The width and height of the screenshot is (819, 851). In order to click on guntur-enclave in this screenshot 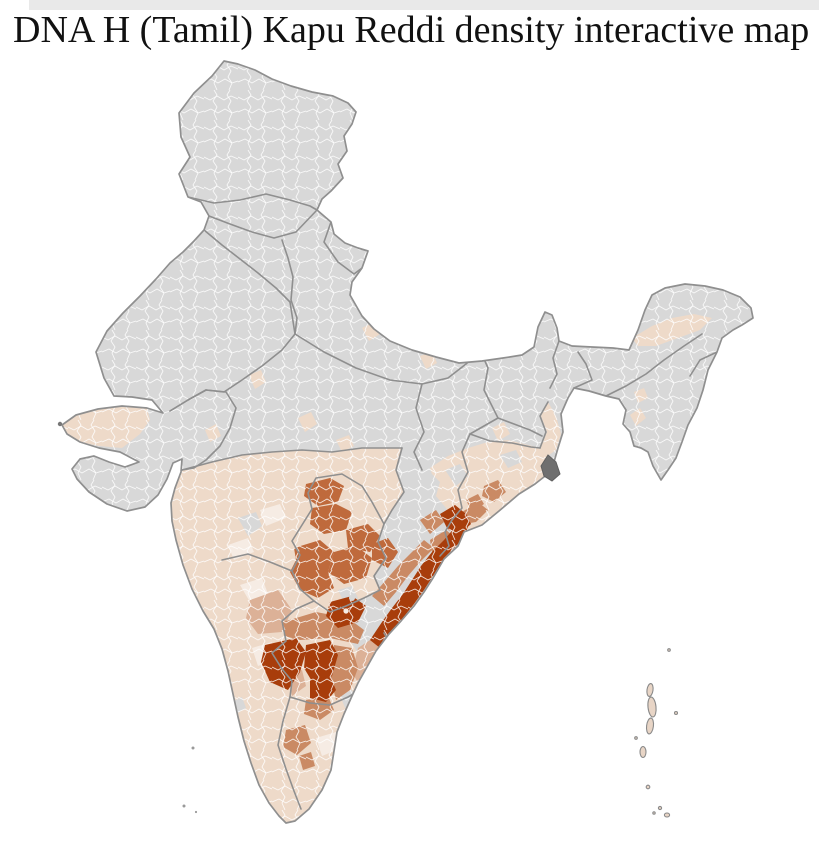, I will do `click(346, 611)`.